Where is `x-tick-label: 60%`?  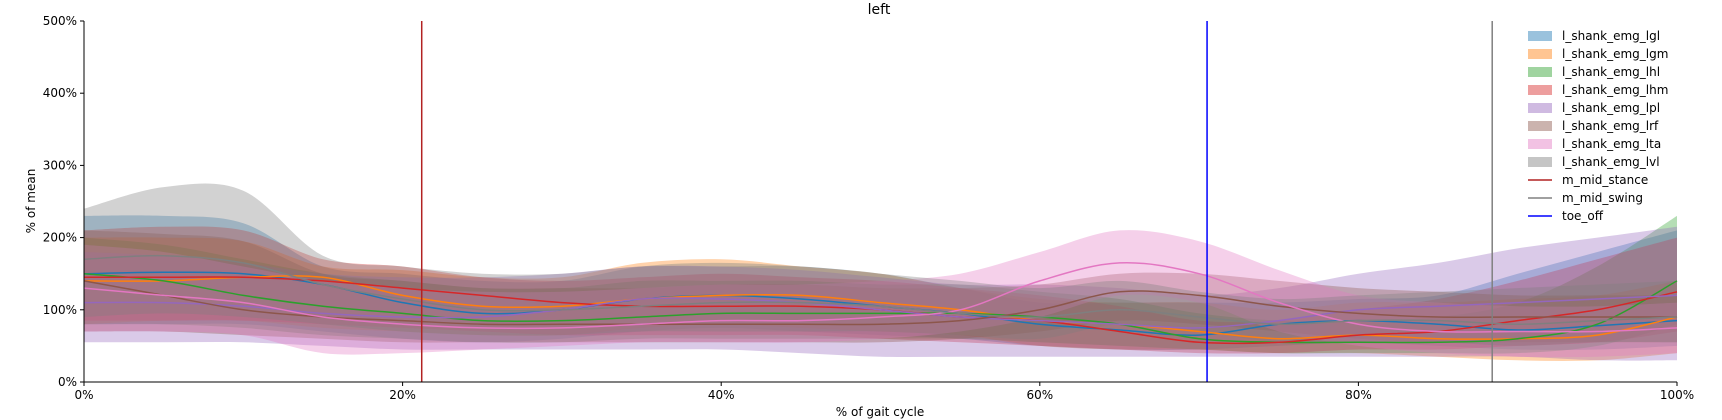
x-tick-label: 60% is located at coordinates (1039, 395).